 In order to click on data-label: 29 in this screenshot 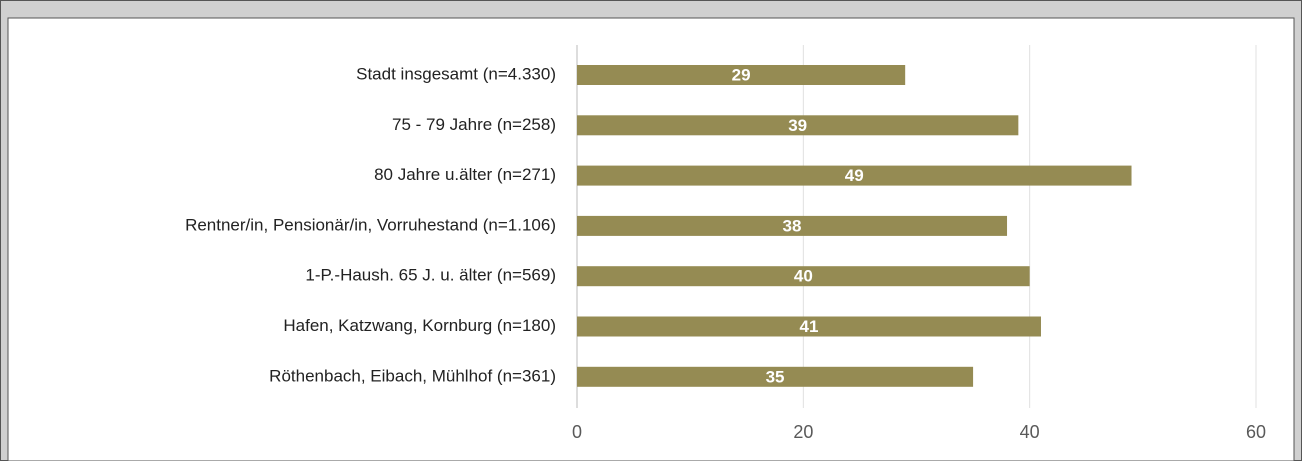, I will do `click(741, 74)`.